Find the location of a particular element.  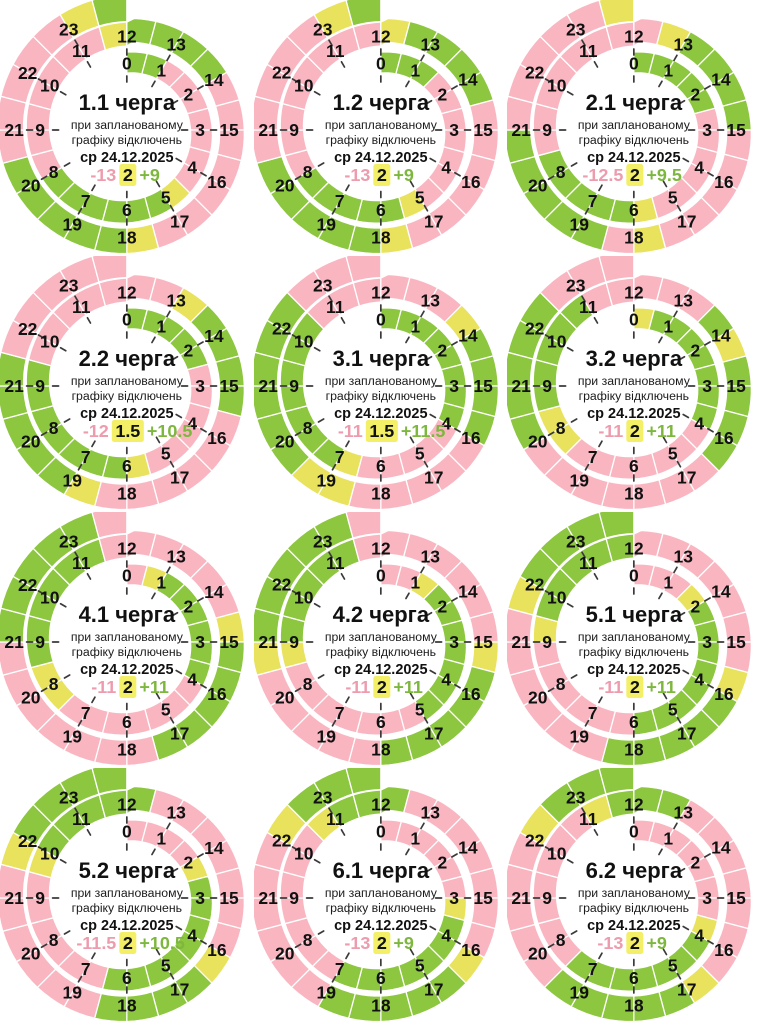

hour-label: 20 is located at coordinates (30, 441).